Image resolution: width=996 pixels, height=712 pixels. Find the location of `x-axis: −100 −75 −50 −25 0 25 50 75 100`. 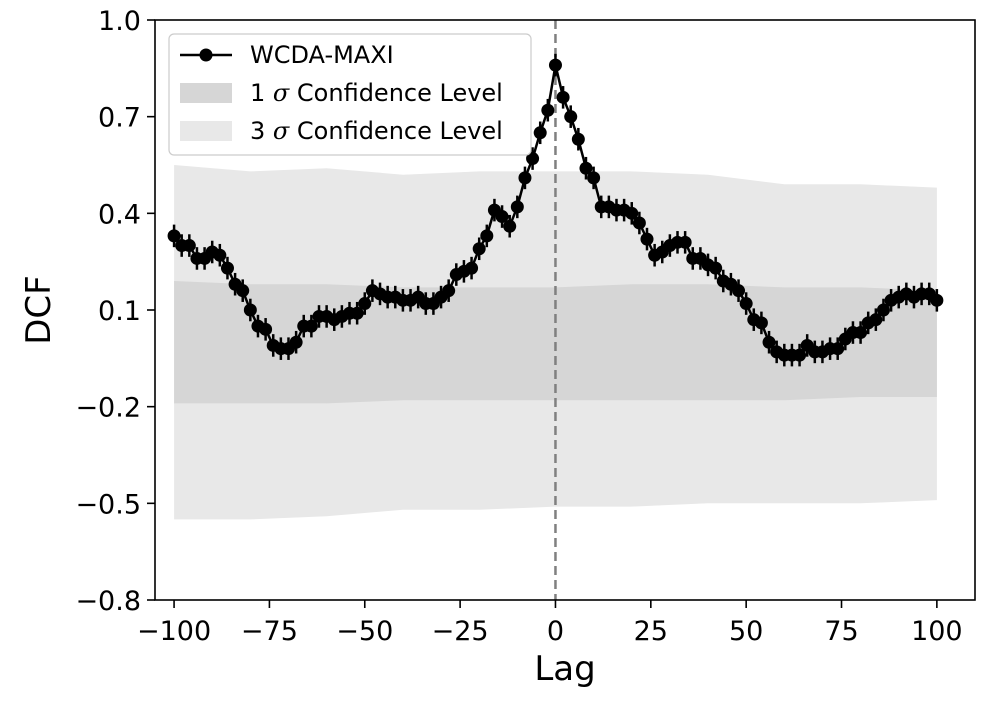

x-axis: −100 −75 −50 −25 0 25 50 75 100 is located at coordinates (550, 623).